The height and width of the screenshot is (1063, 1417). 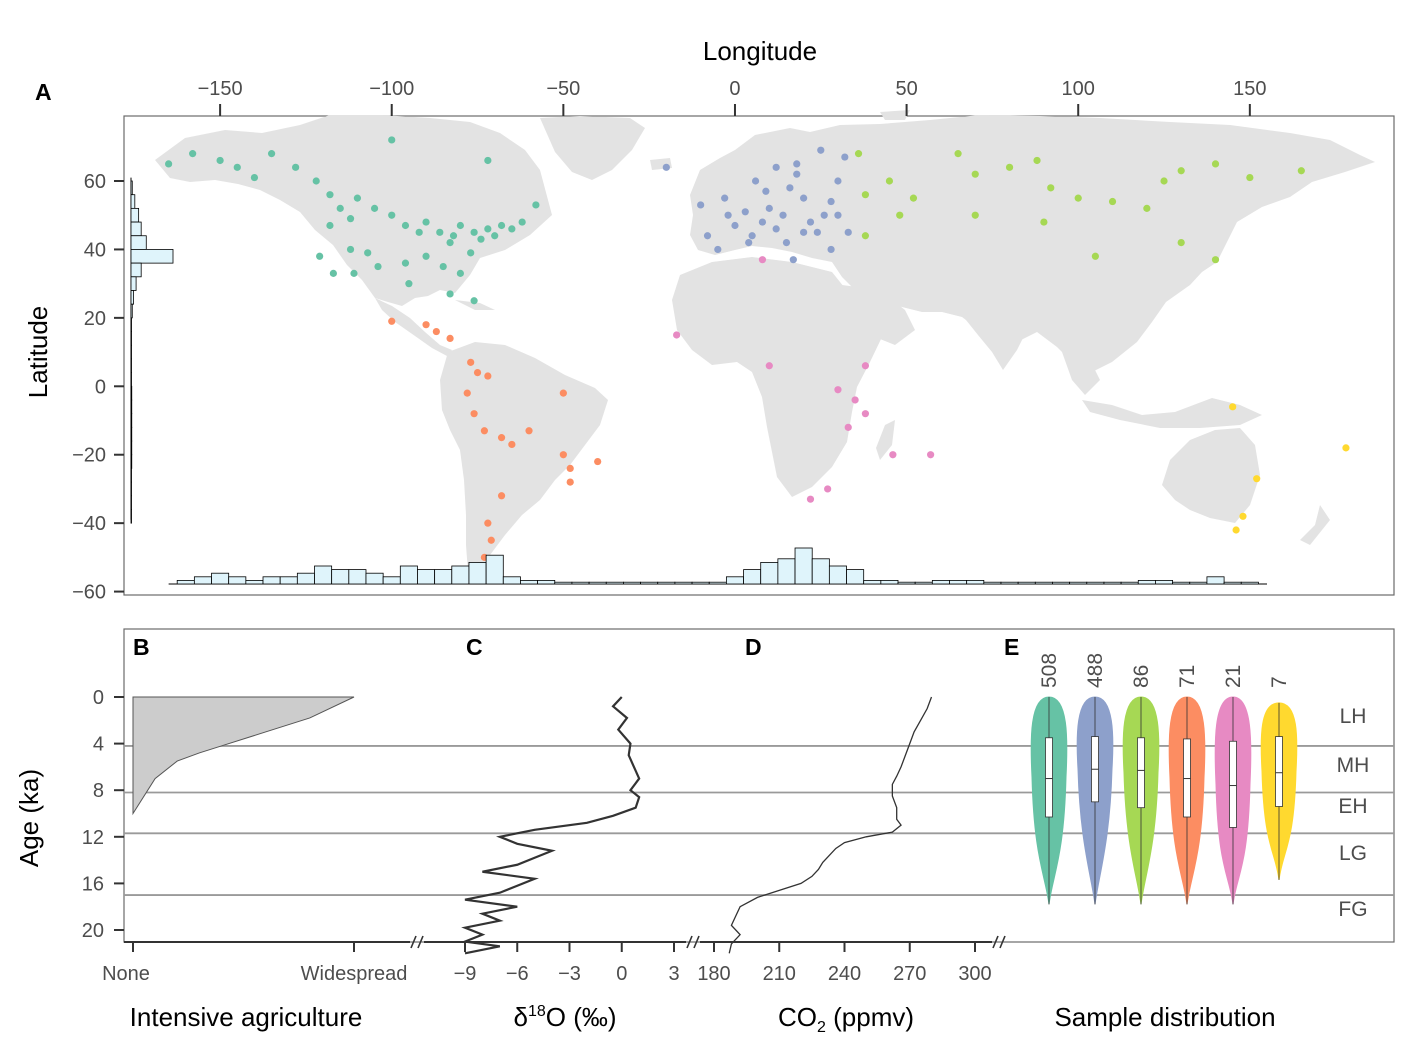 I want to click on age-tick-label: 0, so click(x=98, y=698).